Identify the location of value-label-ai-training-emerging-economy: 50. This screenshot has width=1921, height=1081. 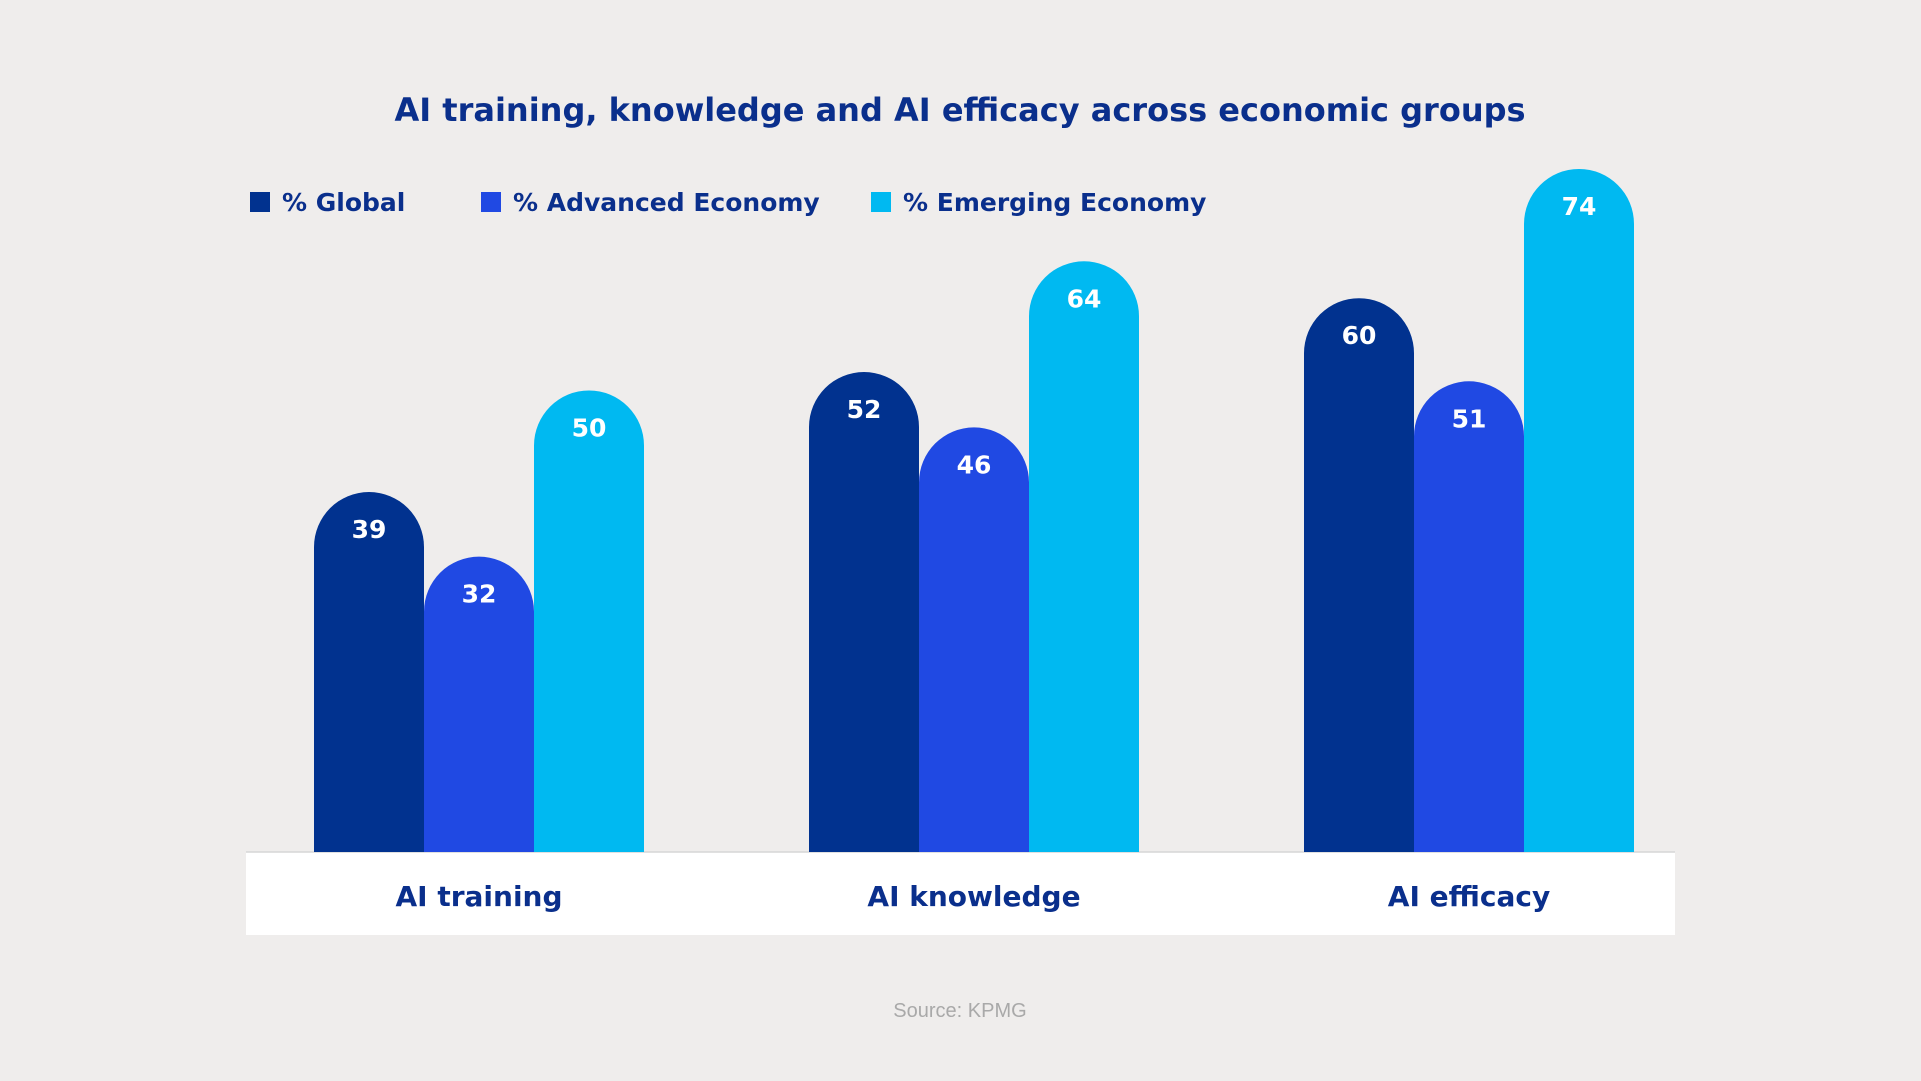
(589, 428).